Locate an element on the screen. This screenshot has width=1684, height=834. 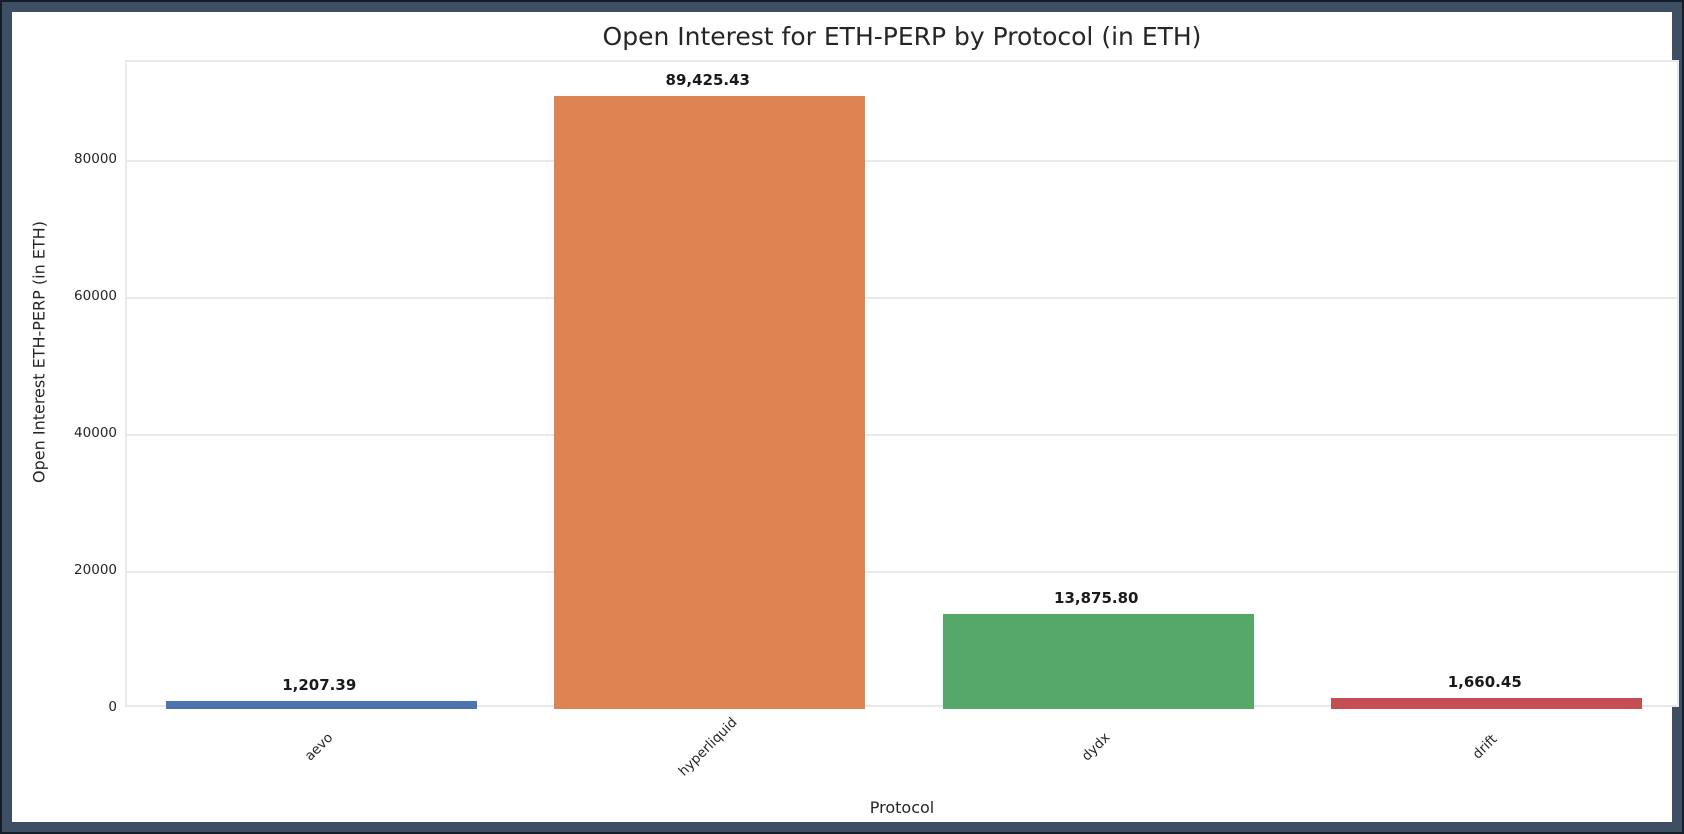
x-axis-label: Protocol is located at coordinates (902, 807).